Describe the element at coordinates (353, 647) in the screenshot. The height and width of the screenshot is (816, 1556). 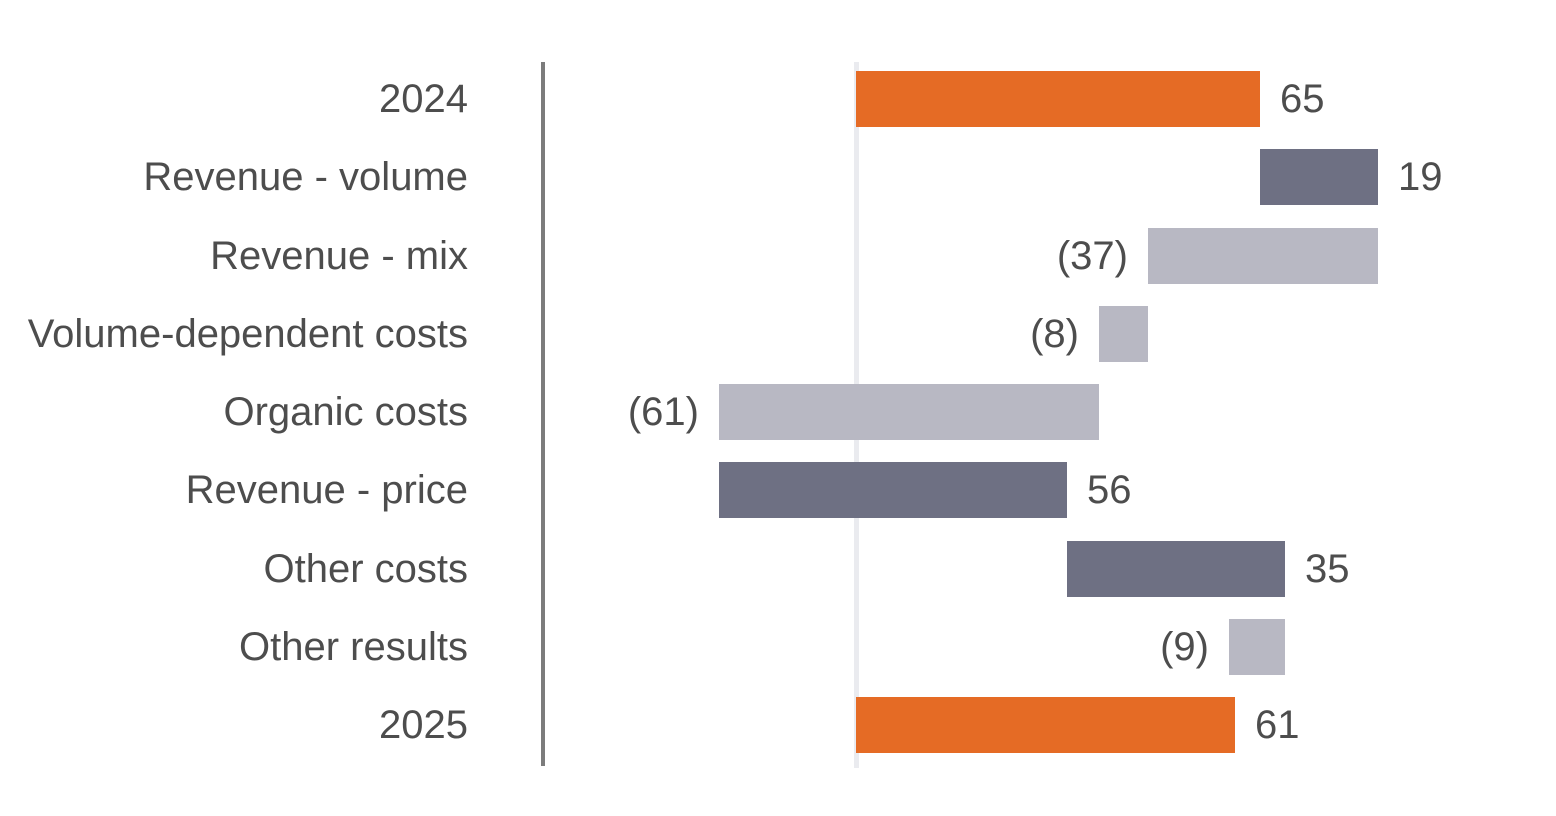
I see `category-label: Other results` at that location.